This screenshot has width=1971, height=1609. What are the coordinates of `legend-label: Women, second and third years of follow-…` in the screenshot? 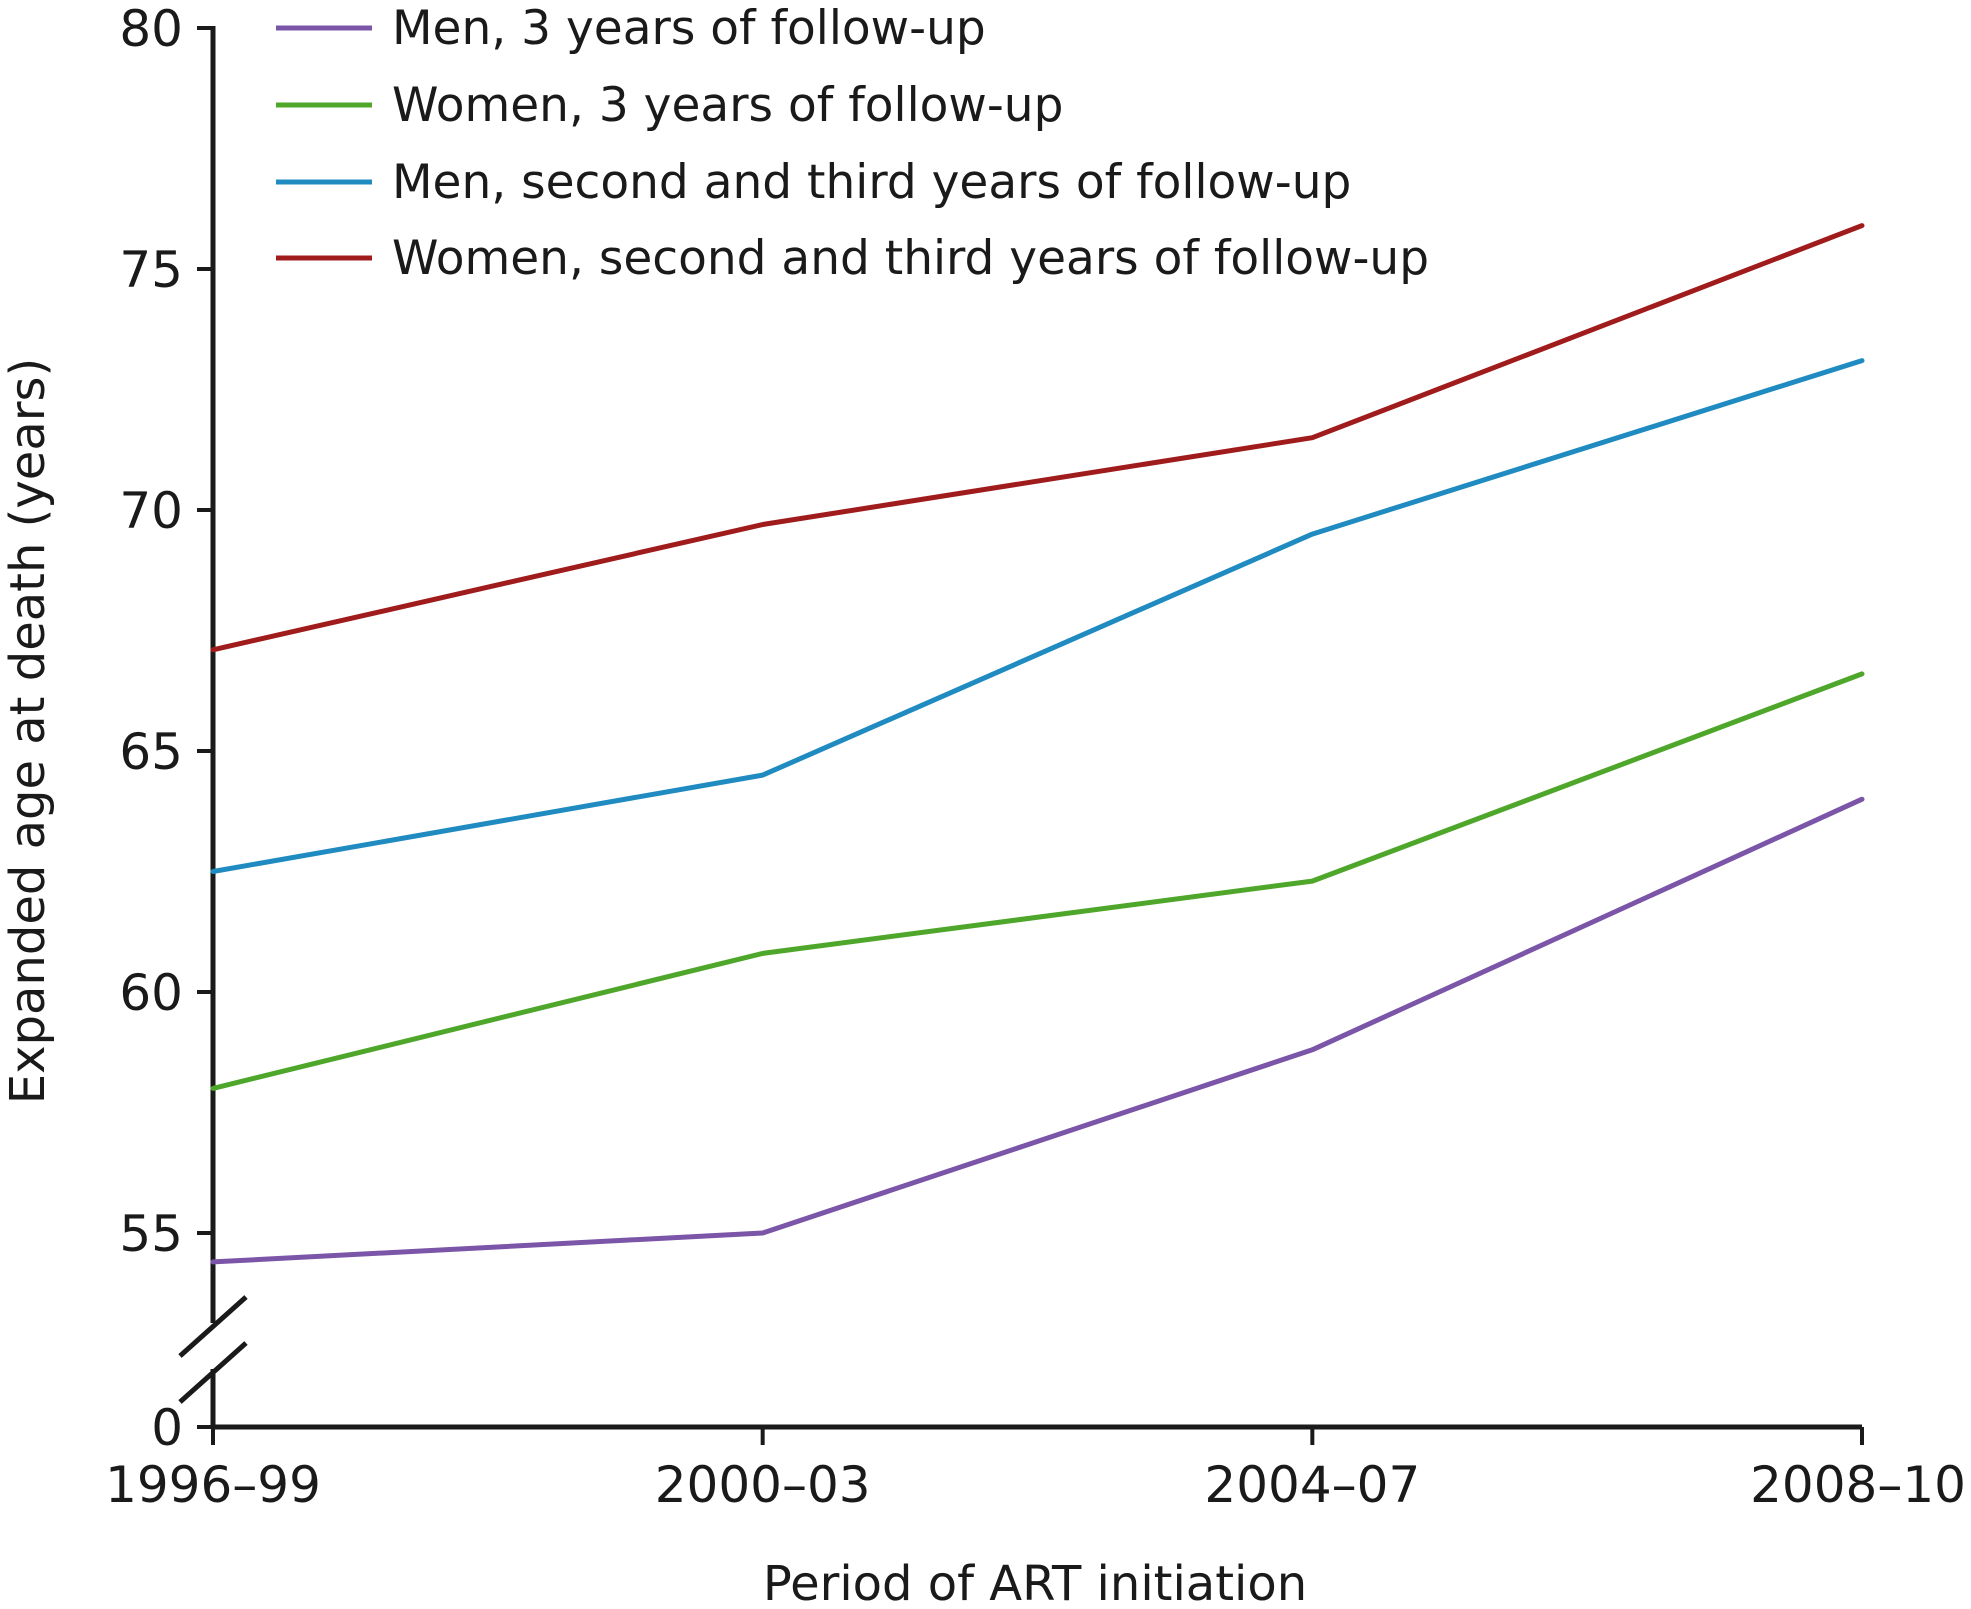 It's located at (910, 258).